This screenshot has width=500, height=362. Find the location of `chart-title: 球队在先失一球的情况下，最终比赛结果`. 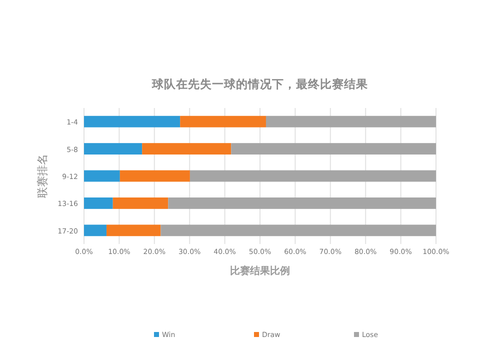

chart-title: 球队在先失一球的情况下，最终比赛结果 is located at coordinates (260, 84).